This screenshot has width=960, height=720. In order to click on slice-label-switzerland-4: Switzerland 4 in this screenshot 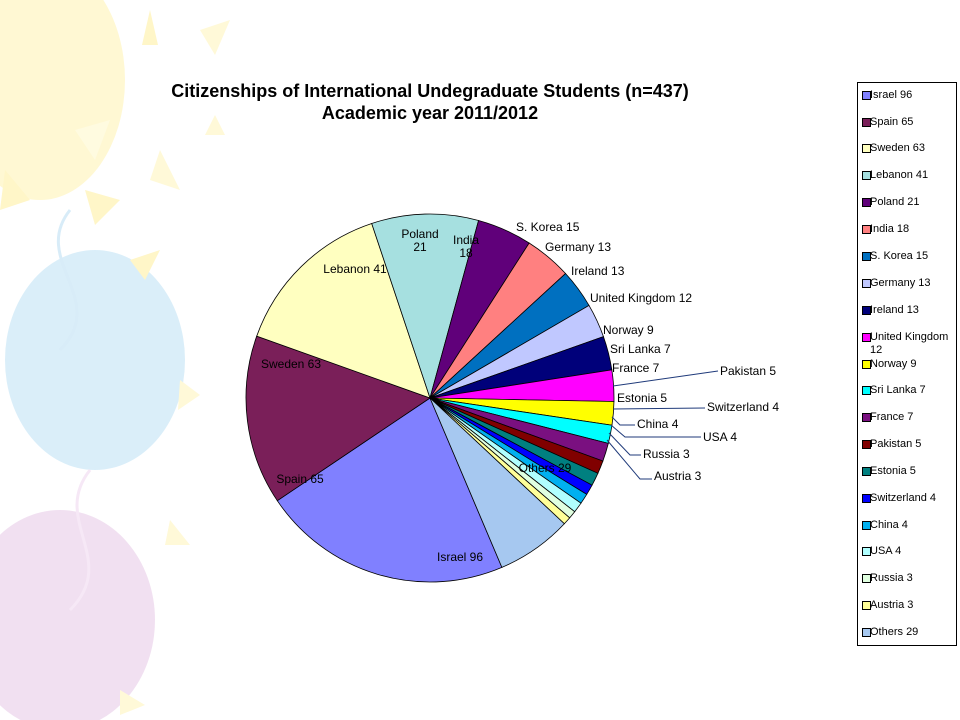, I will do `click(743, 407)`.